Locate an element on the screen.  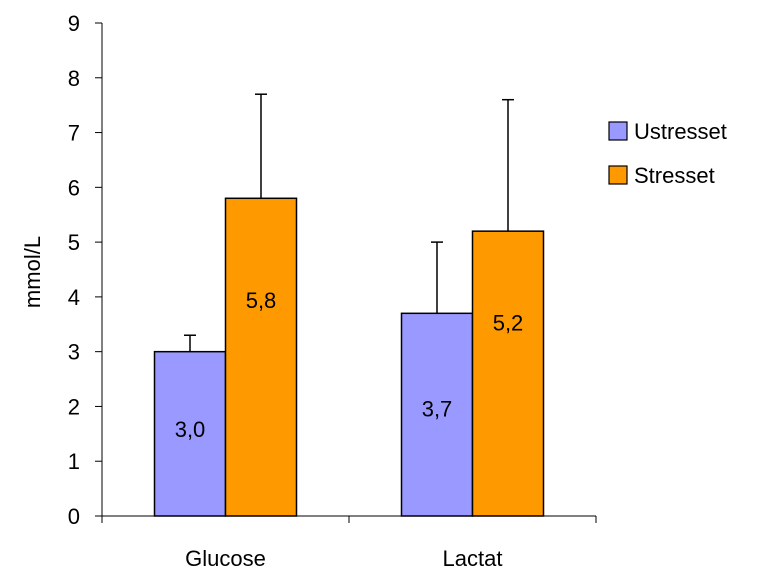
data-label: 3,0 is located at coordinates (190, 429).